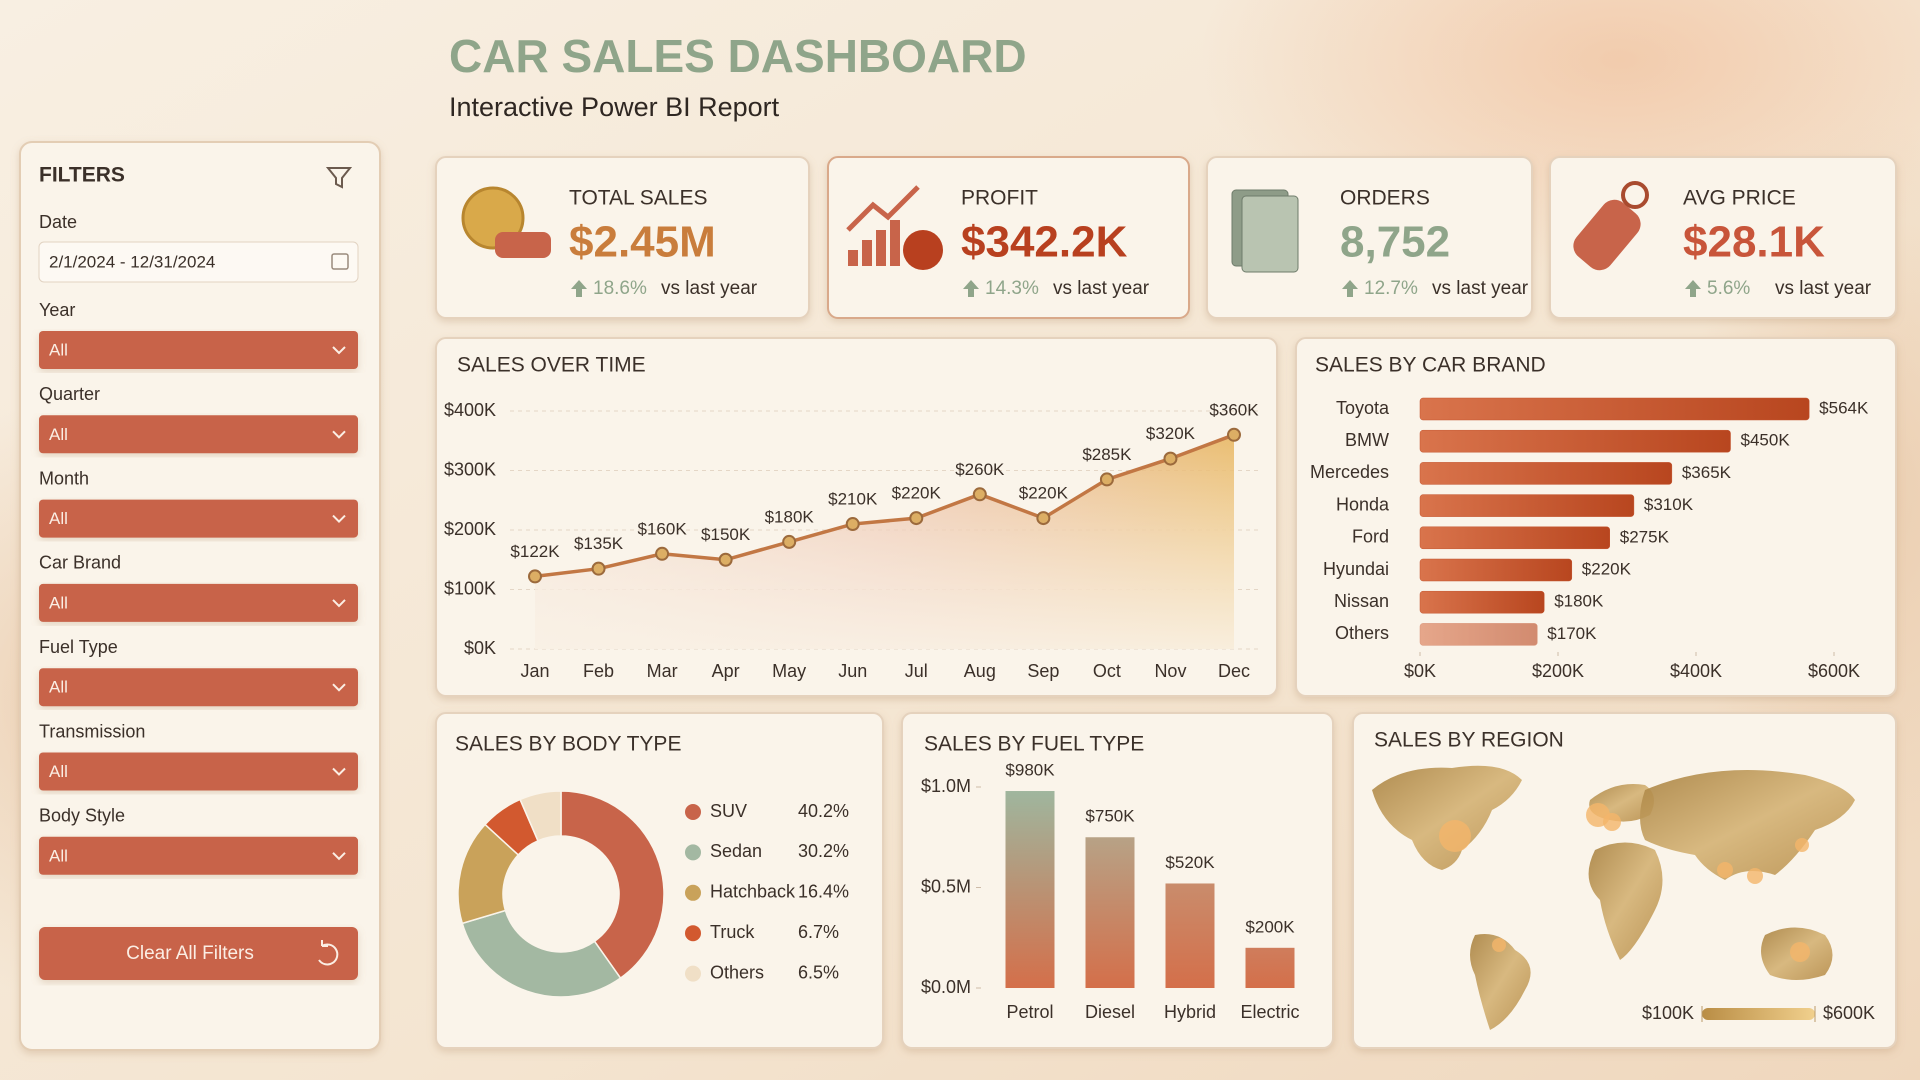  What do you see at coordinates (1190, 1012) in the screenshot?
I see `x-tick-label: Hybrid` at bounding box center [1190, 1012].